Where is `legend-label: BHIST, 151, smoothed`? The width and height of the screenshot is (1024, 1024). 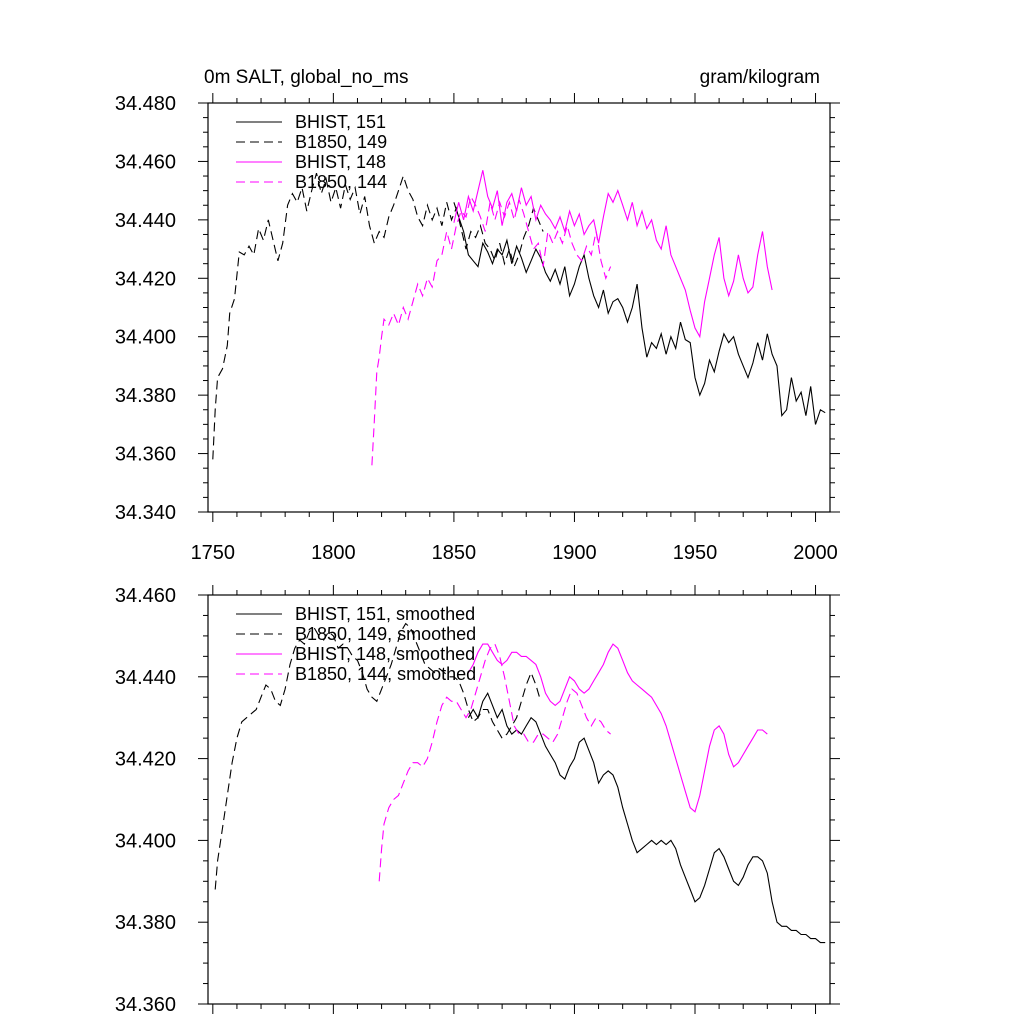 legend-label: BHIST, 151, smoothed is located at coordinates (385, 614).